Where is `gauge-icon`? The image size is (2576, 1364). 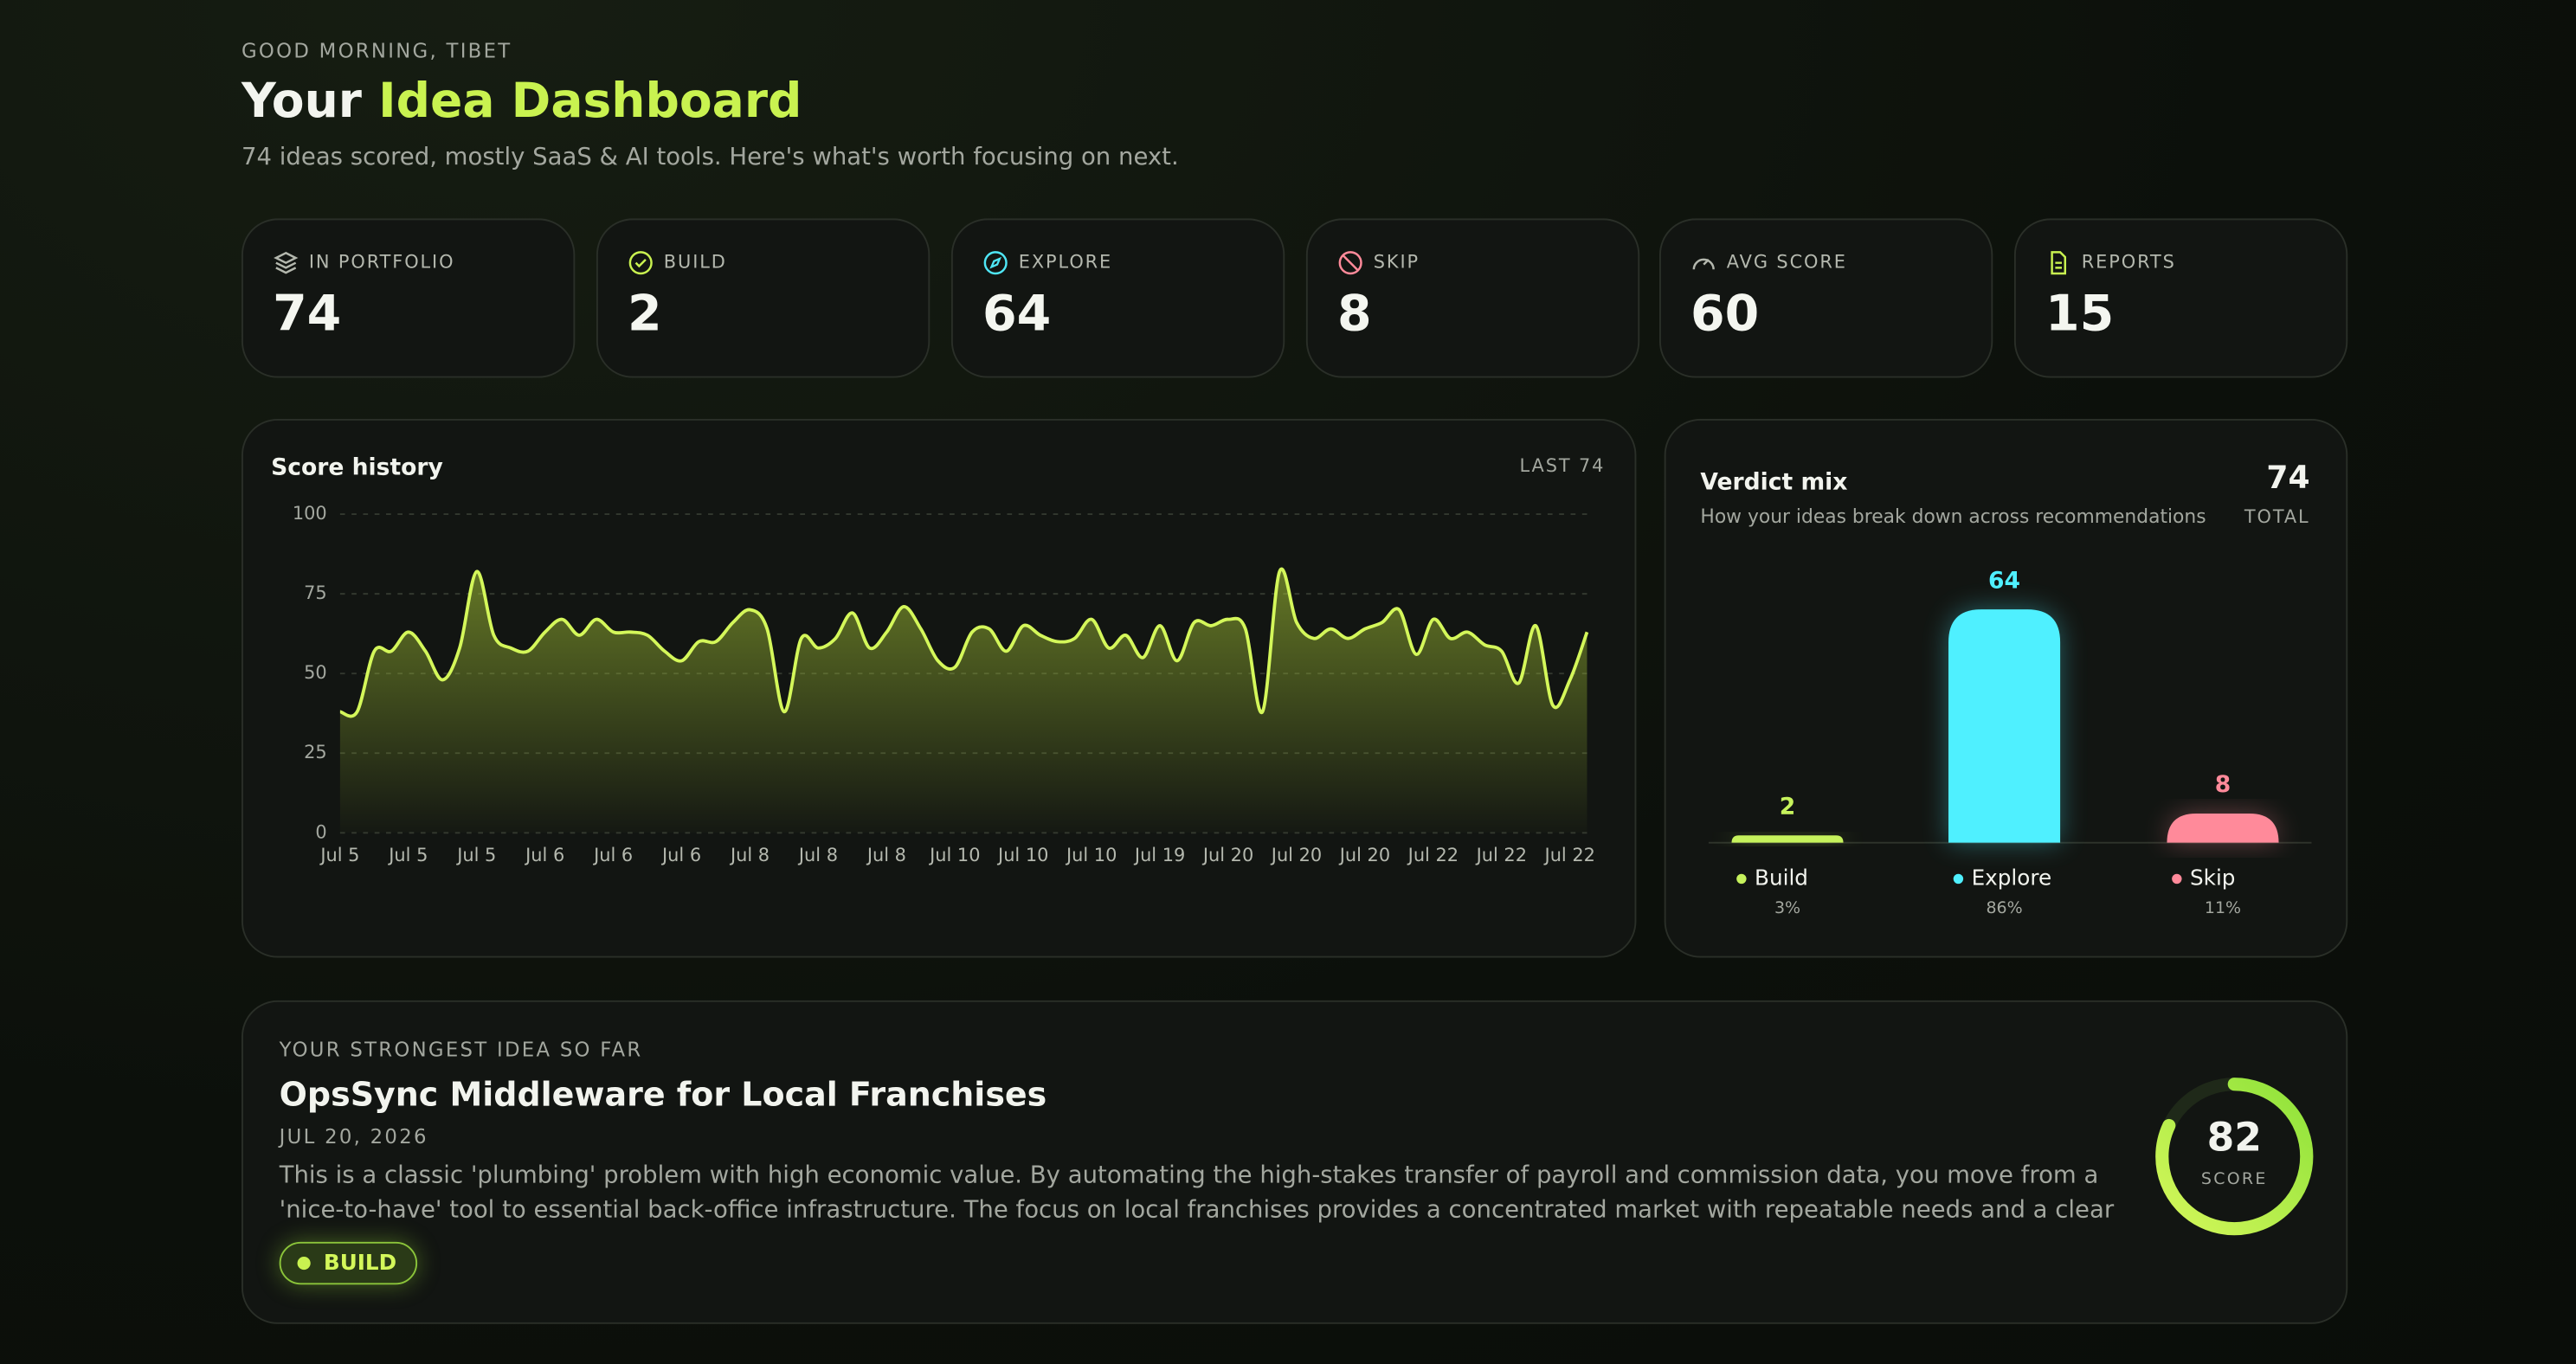 gauge-icon is located at coordinates (1703, 264).